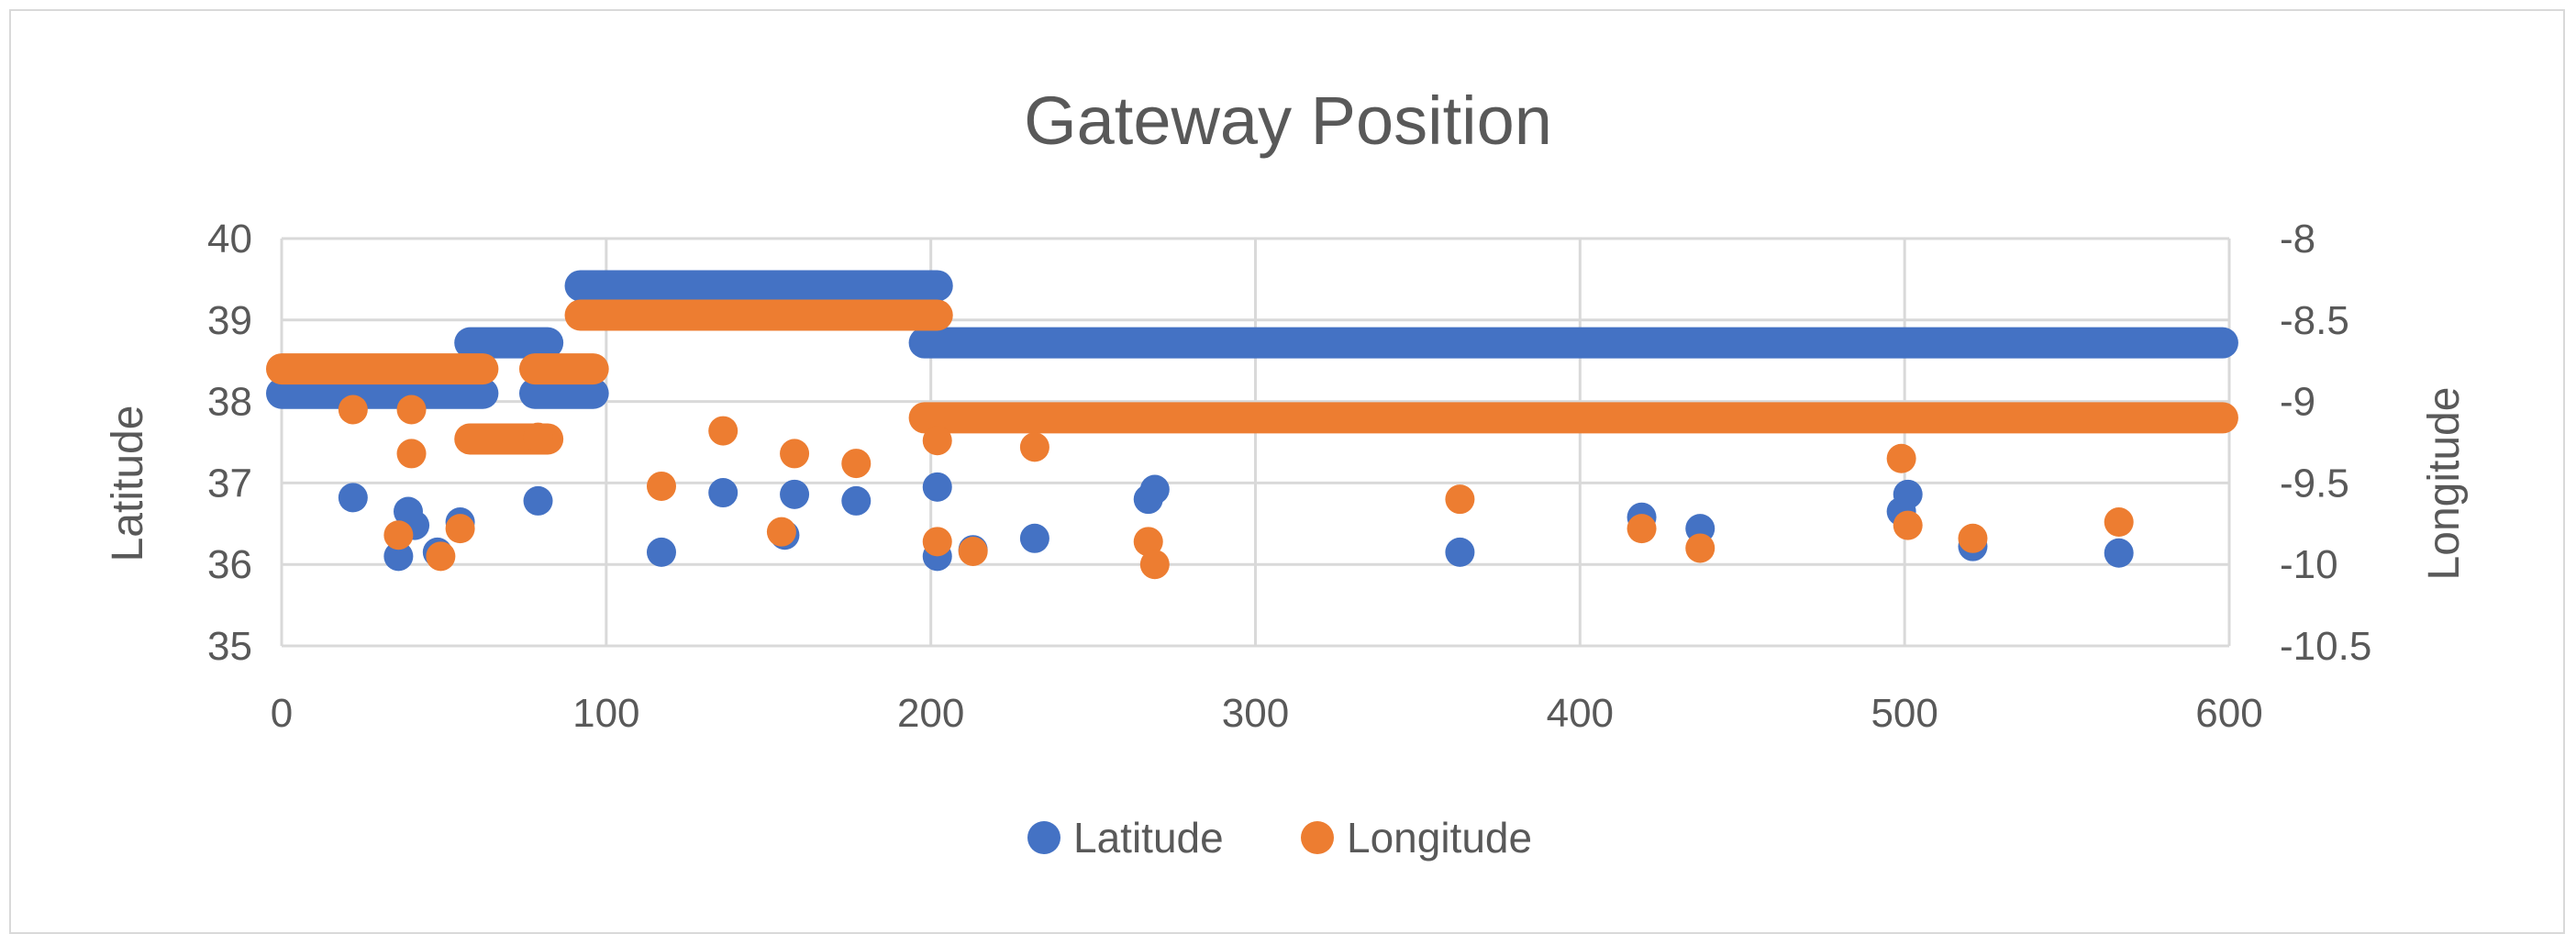 The width and height of the screenshot is (2576, 945). Describe the element at coordinates (2309, 564) in the screenshot. I see `right-tick-label: -10` at that location.